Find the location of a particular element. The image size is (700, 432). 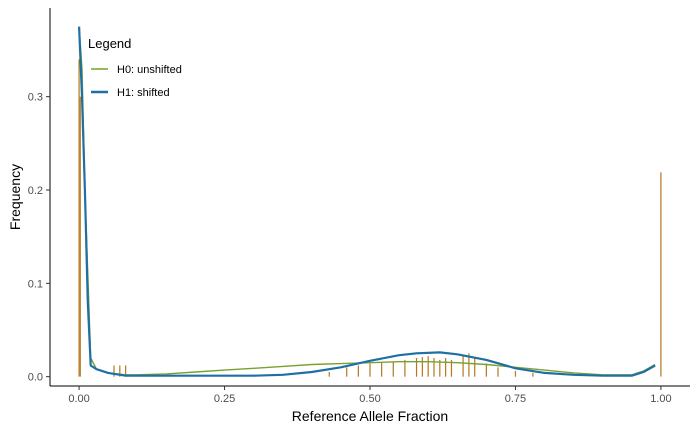

legend-label-h0: H0: unshifted is located at coordinates (149, 70).